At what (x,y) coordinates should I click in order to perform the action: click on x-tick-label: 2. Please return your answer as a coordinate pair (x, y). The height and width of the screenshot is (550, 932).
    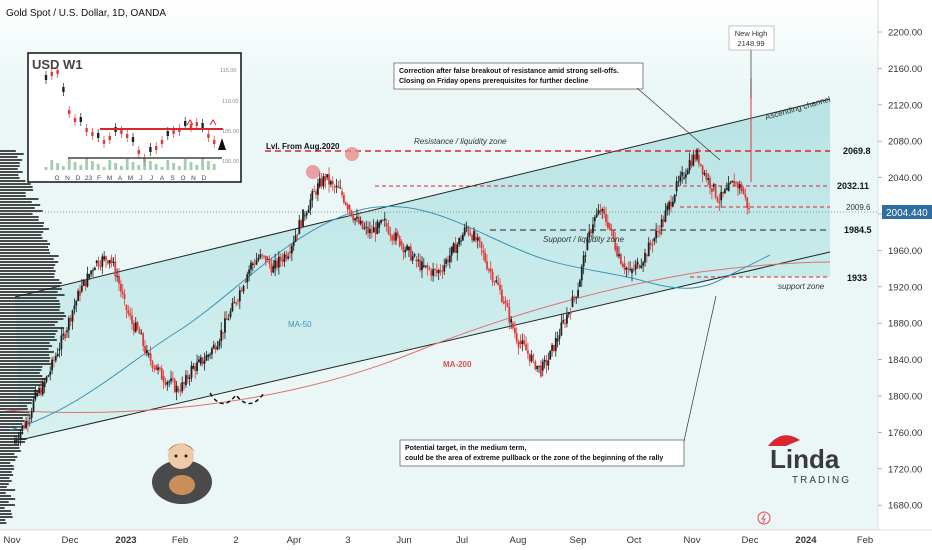
    Looking at the image, I should click on (235, 540).